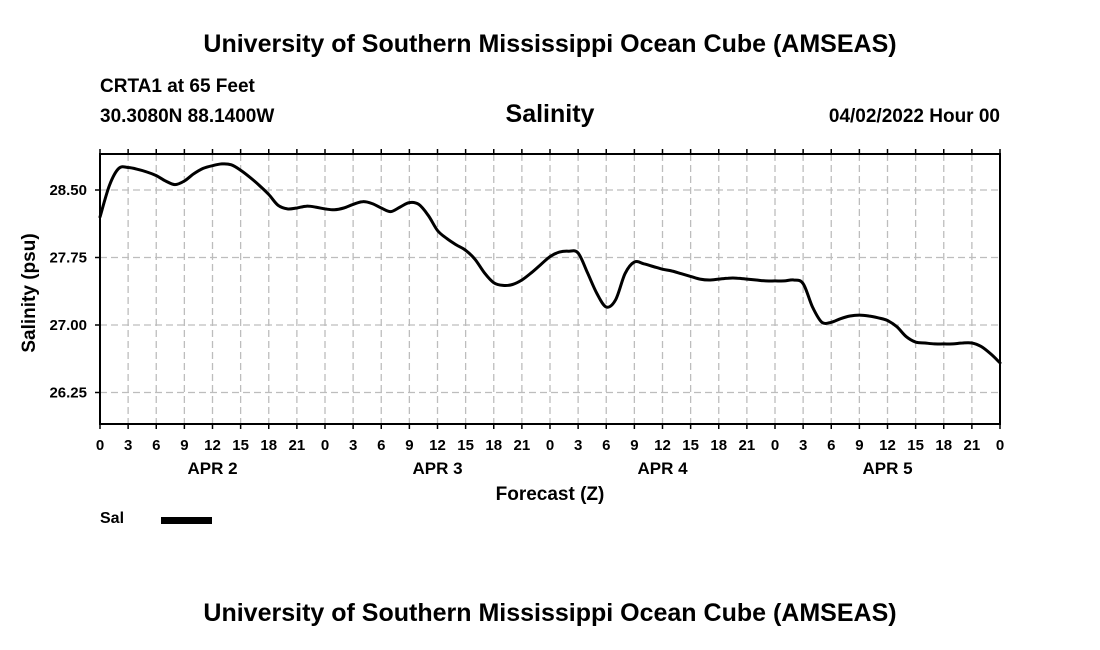 Image resolution: width=1100 pixels, height=650 pixels. What do you see at coordinates (212, 468) in the screenshot?
I see `x-day-label: APR 2` at bounding box center [212, 468].